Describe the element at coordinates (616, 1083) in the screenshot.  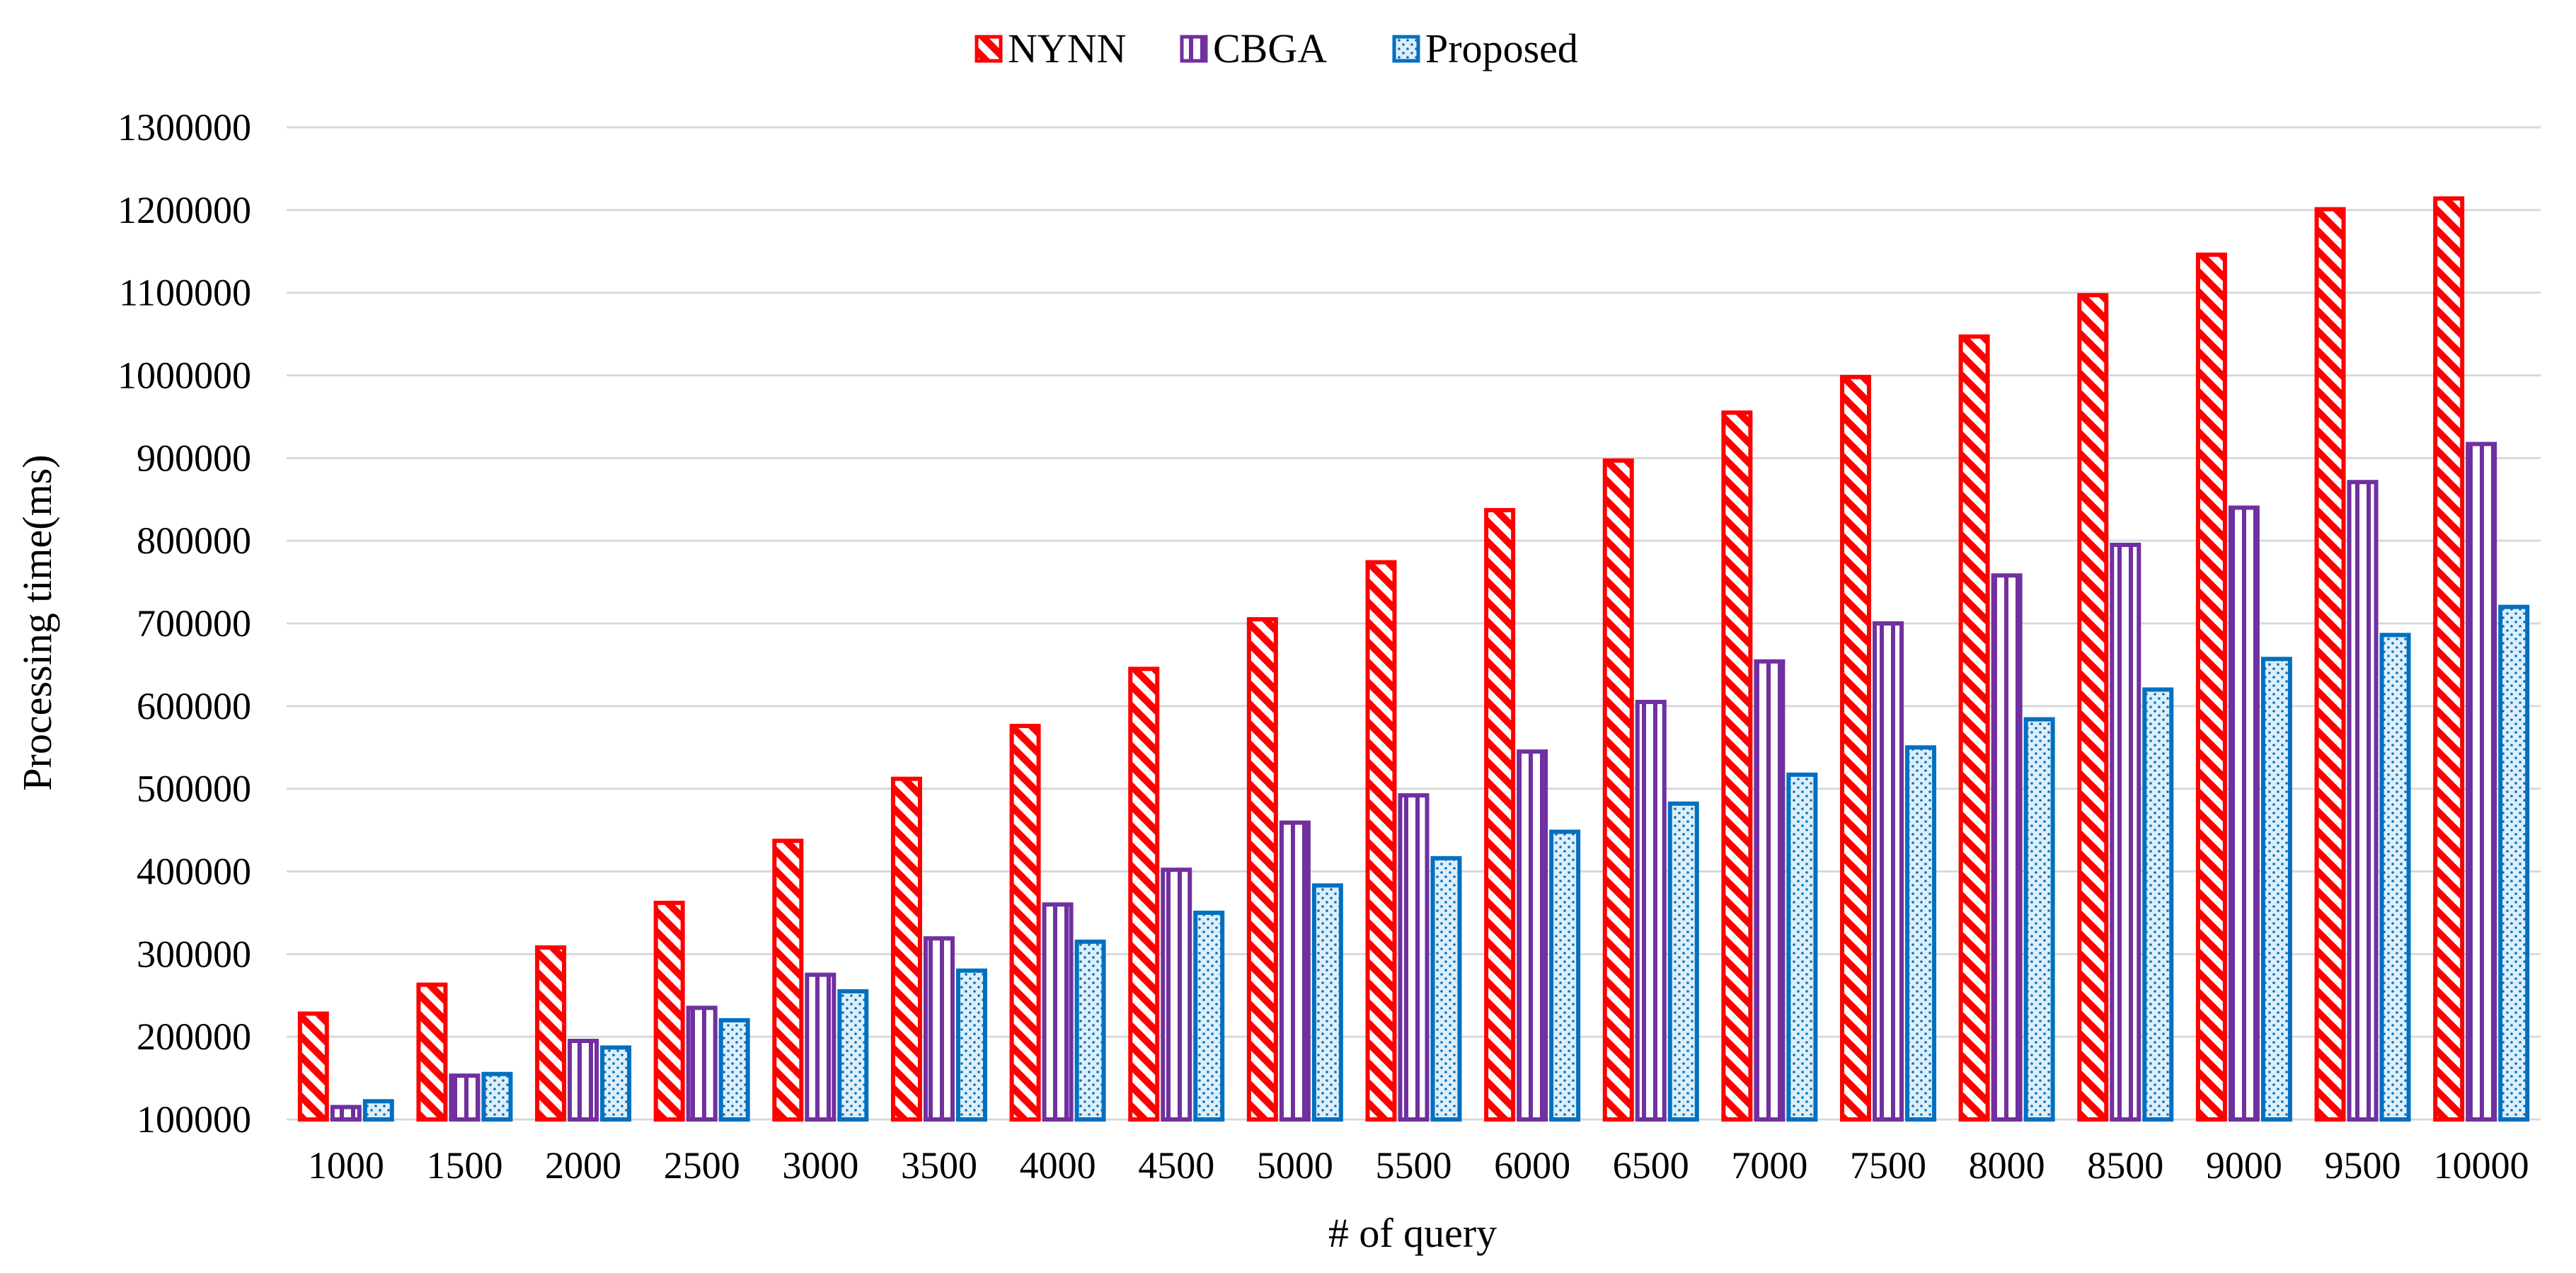
I see `bar-proposed-2000` at that location.